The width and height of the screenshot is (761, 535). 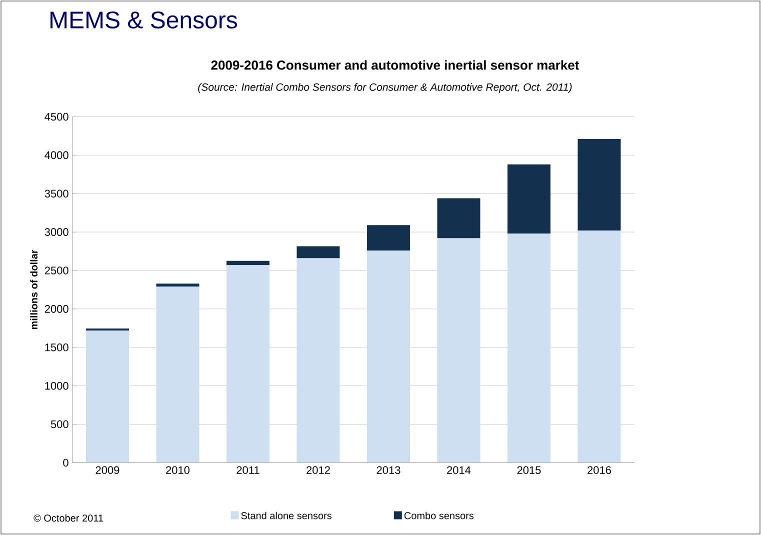 What do you see at coordinates (59, 424) in the screenshot?
I see `y-tick-label: 500` at bounding box center [59, 424].